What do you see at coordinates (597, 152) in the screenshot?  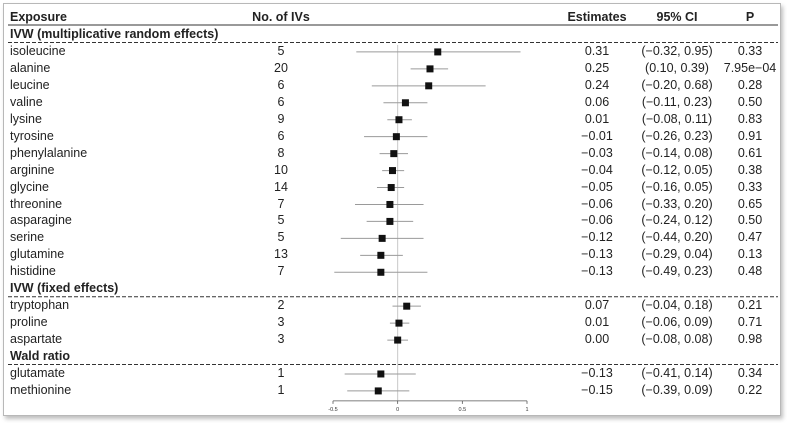 I see `estimate-value: −0.03` at bounding box center [597, 152].